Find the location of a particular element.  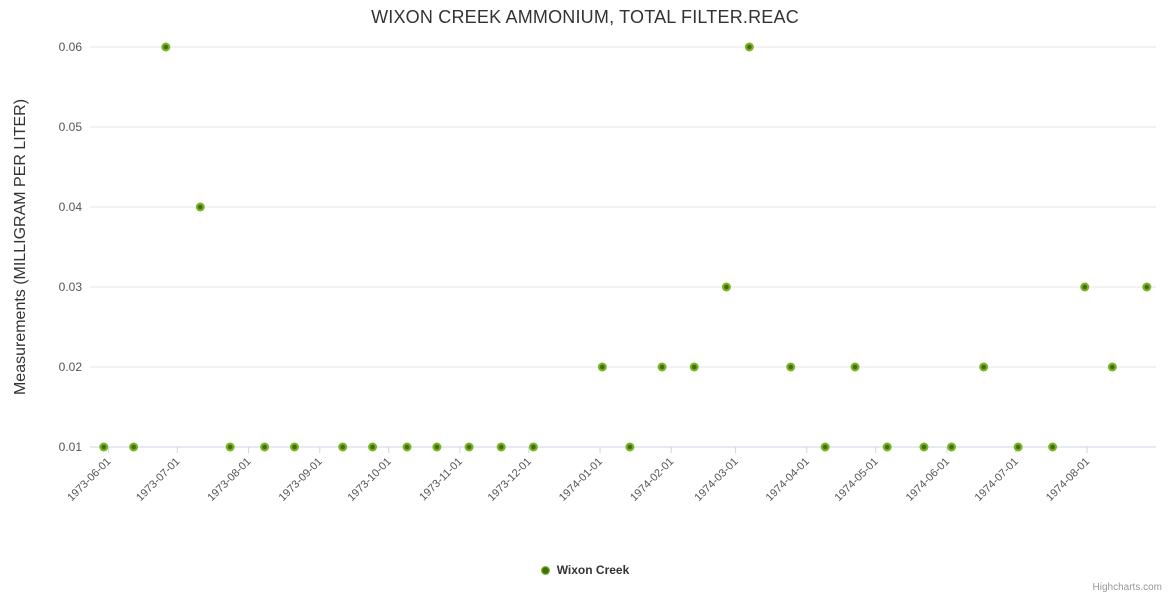

x-axis-label: 1974-08-01 is located at coordinates (1068, 480).